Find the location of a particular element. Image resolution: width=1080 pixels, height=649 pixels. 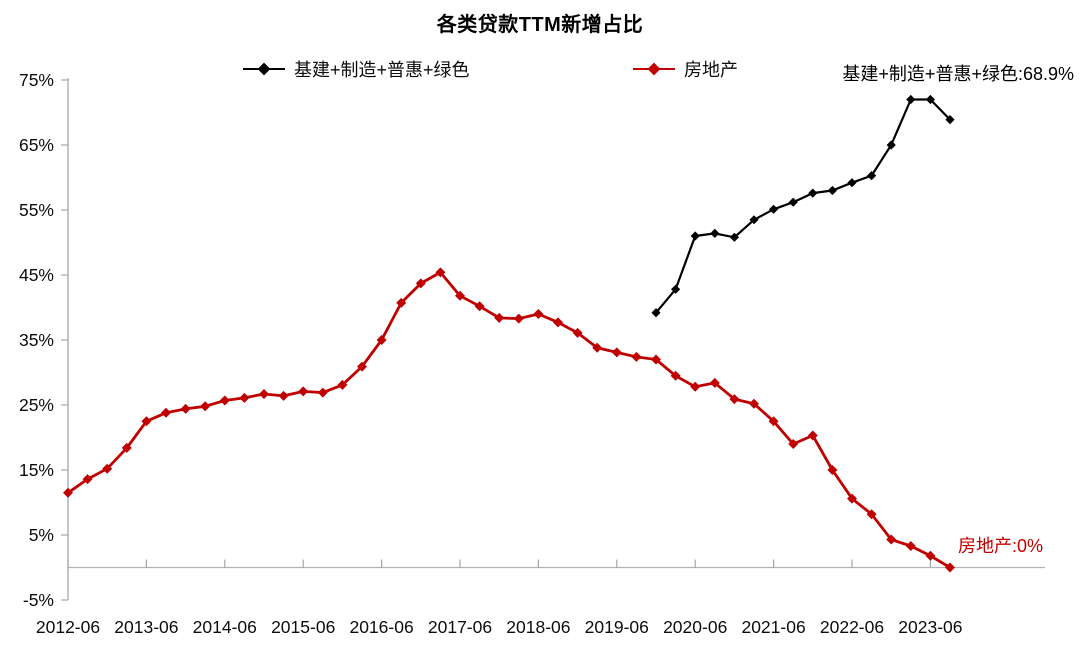

legend-diamond-marker-black-icon is located at coordinates (264, 69).